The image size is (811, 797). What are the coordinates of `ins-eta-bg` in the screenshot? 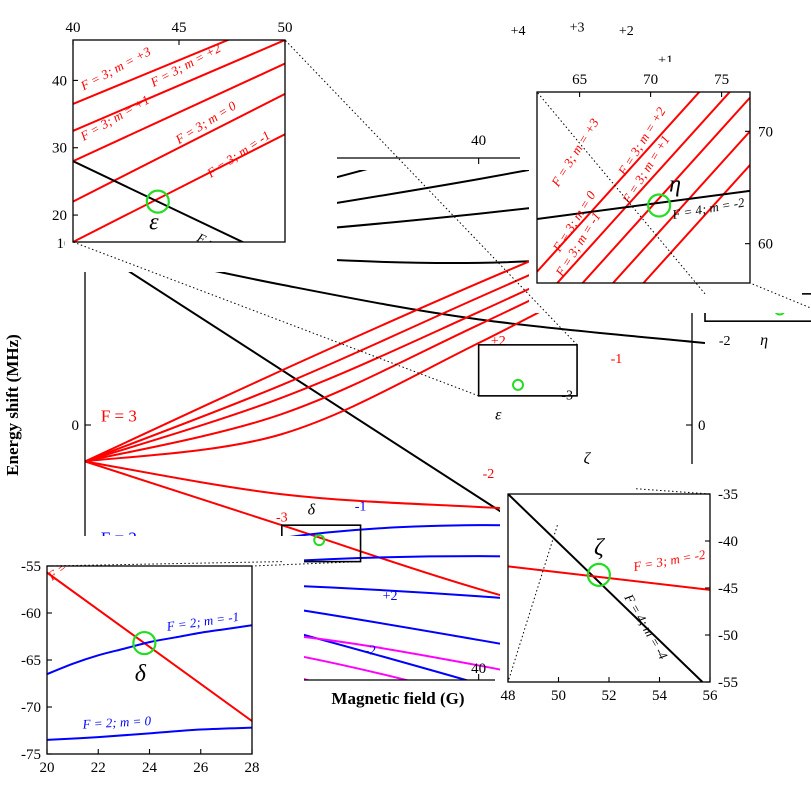 It's located at (665, 187).